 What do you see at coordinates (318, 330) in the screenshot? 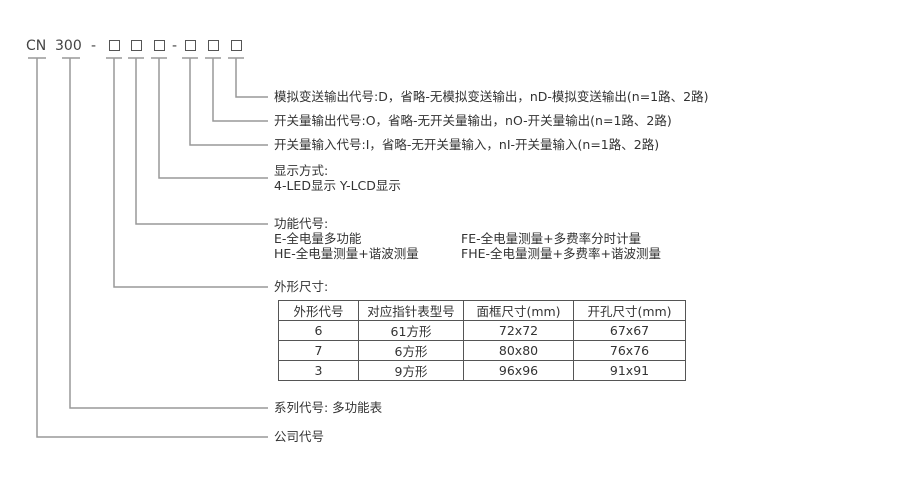
I see `table-cell: 6` at bounding box center [318, 330].